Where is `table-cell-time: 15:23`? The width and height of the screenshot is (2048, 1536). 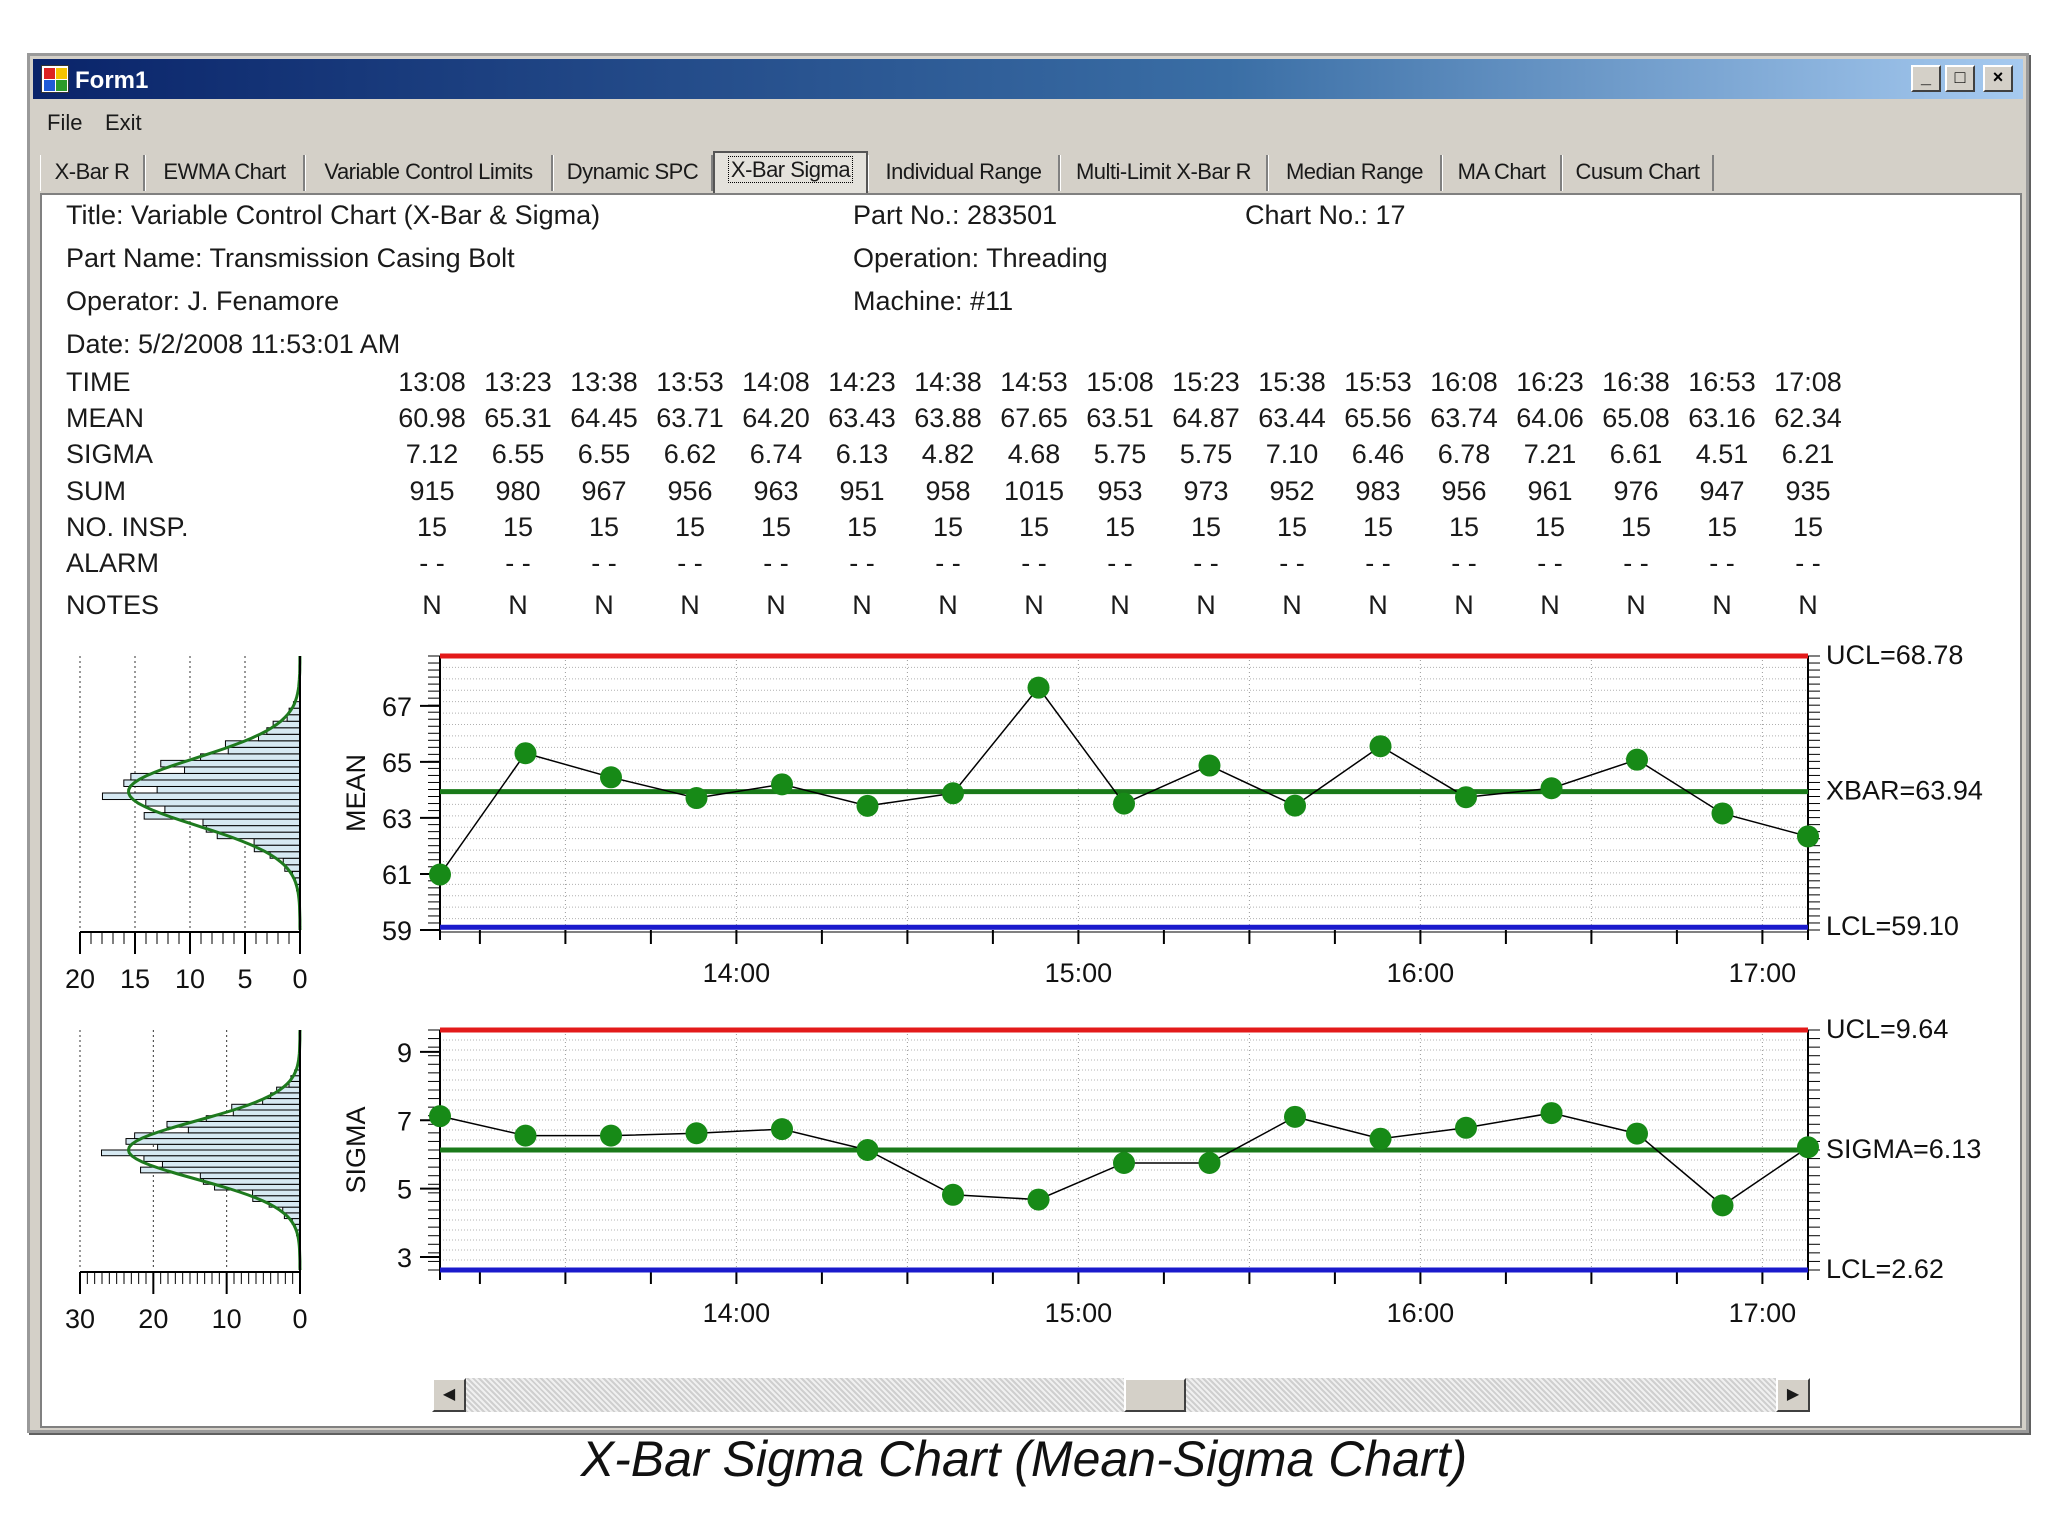
table-cell-time: 15:23 is located at coordinates (1206, 382).